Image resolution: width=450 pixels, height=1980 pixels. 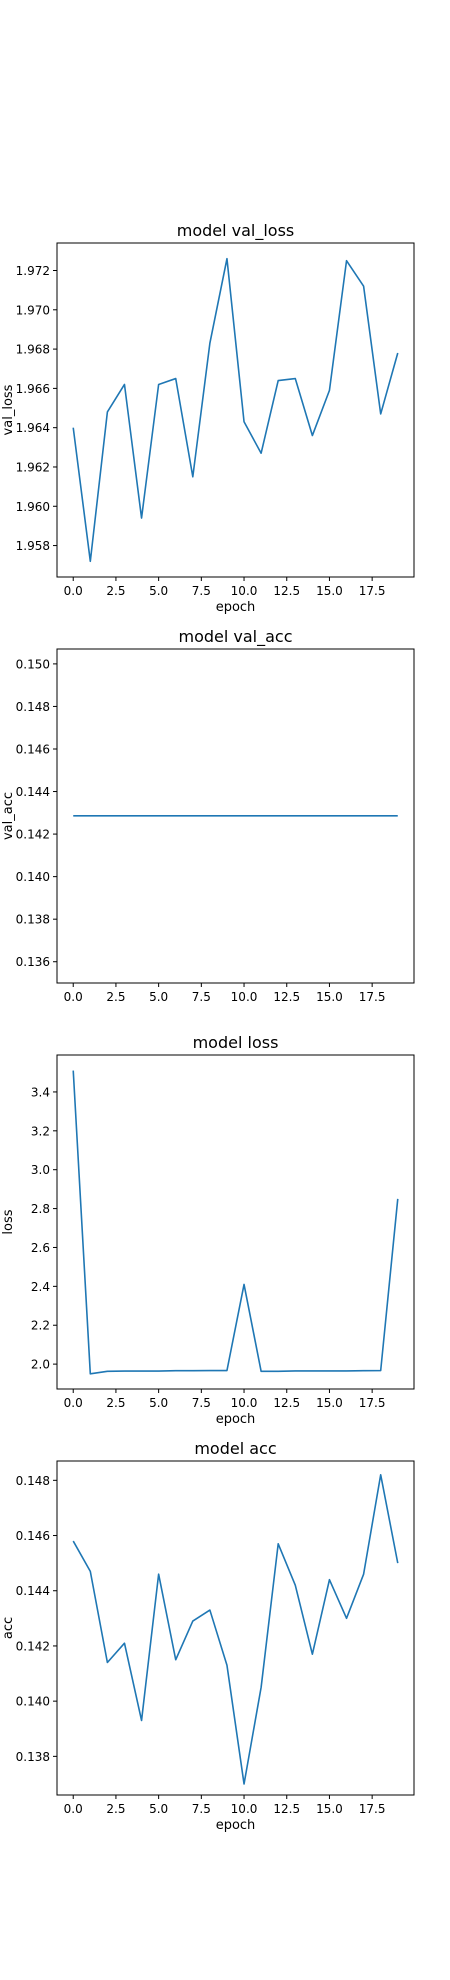 I want to click on y-tick-label: 2.6, so click(x=40, y=1248).